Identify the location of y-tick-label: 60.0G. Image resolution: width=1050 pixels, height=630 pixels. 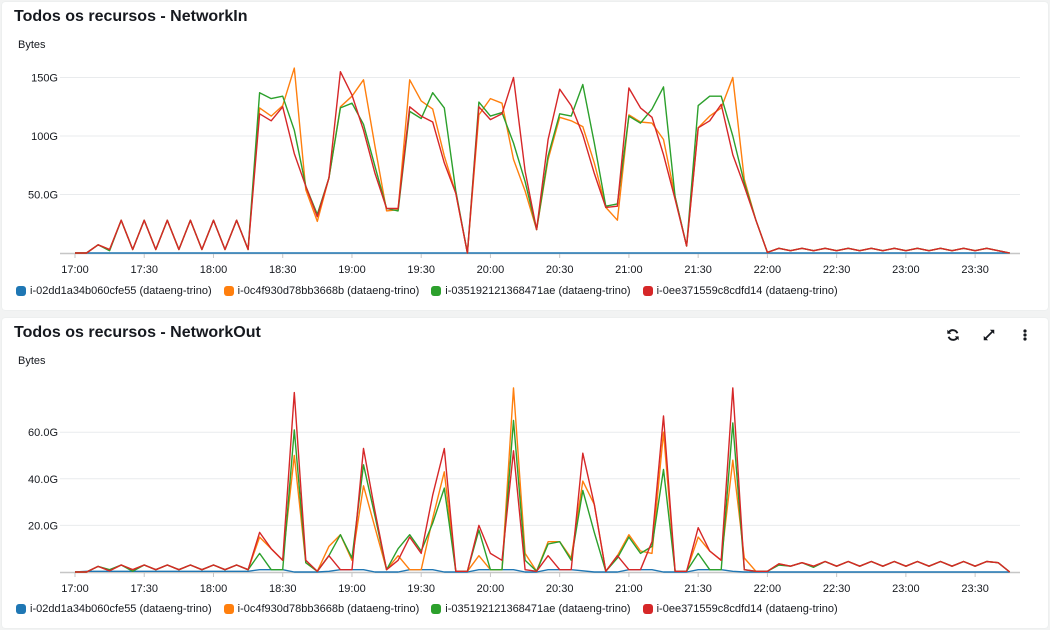
(43, 433).